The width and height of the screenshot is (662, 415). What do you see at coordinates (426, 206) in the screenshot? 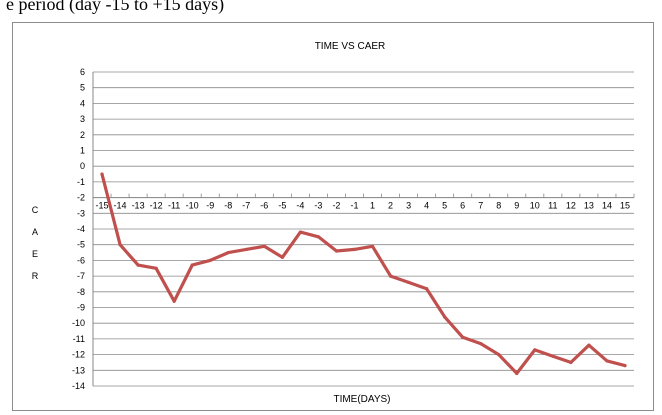
I see `x-tick-label: 4` at bounding box center [426, 206].